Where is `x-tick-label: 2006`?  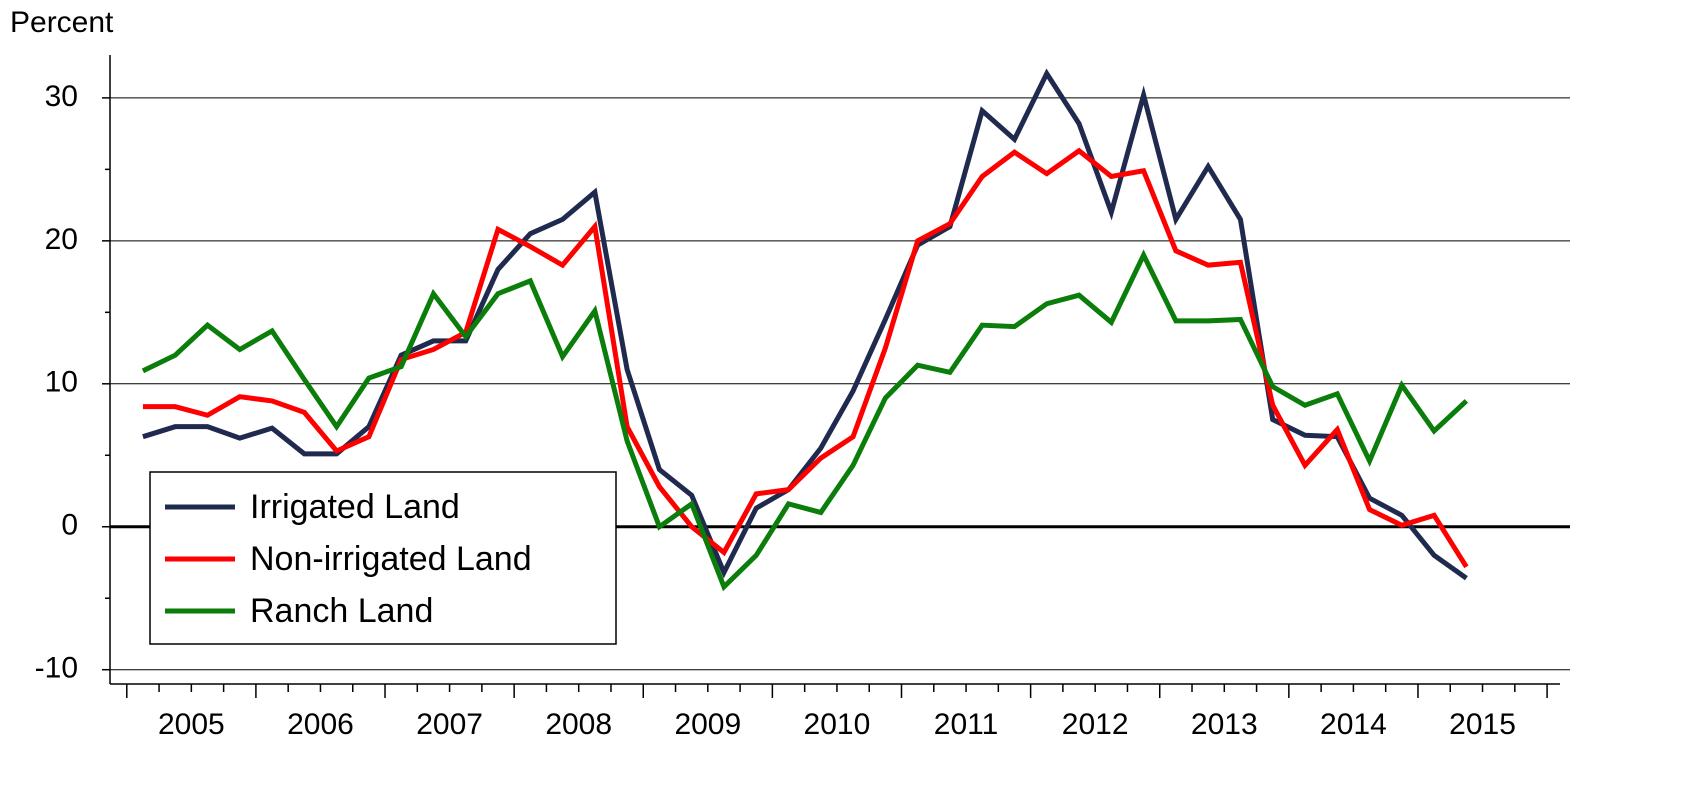 x-tick-label: 2006 is located at coordinates (320, 724).